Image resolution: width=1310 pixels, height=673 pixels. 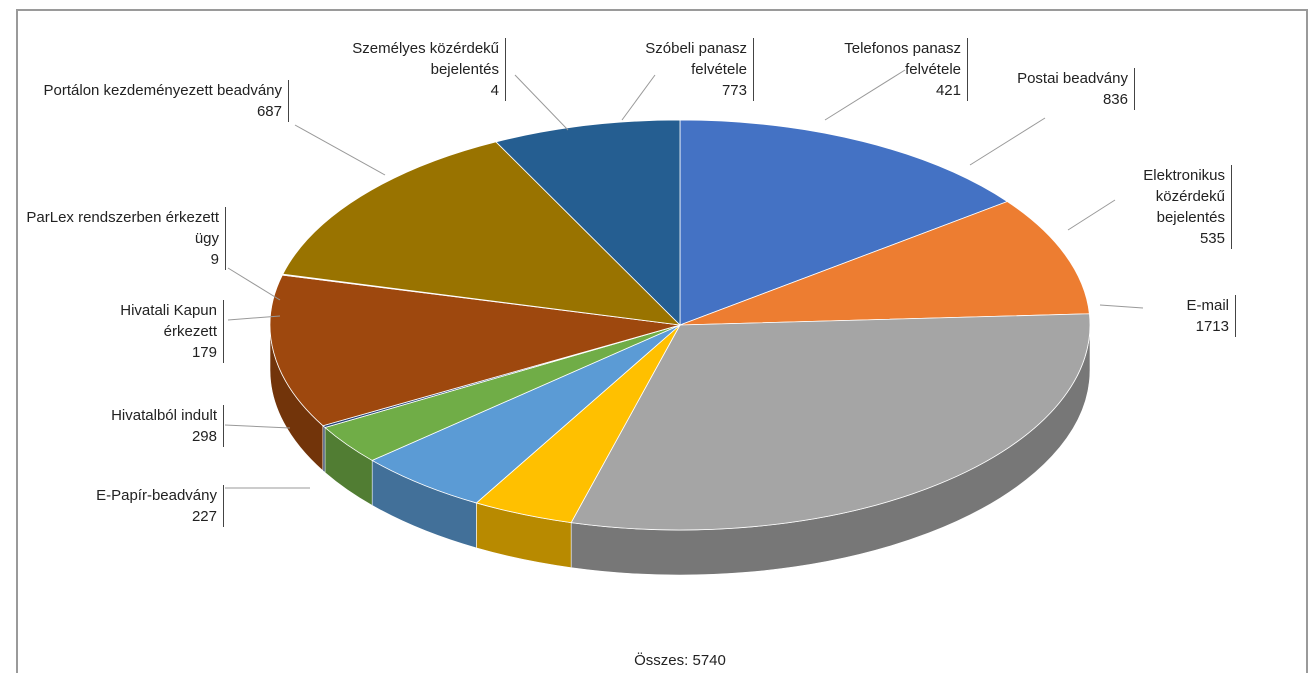 What do you see at coordinates (162, 90) in the screenshot?
I see `label-name: Portálon kezdeményezett beadvány` at bounding box center [162, 90].